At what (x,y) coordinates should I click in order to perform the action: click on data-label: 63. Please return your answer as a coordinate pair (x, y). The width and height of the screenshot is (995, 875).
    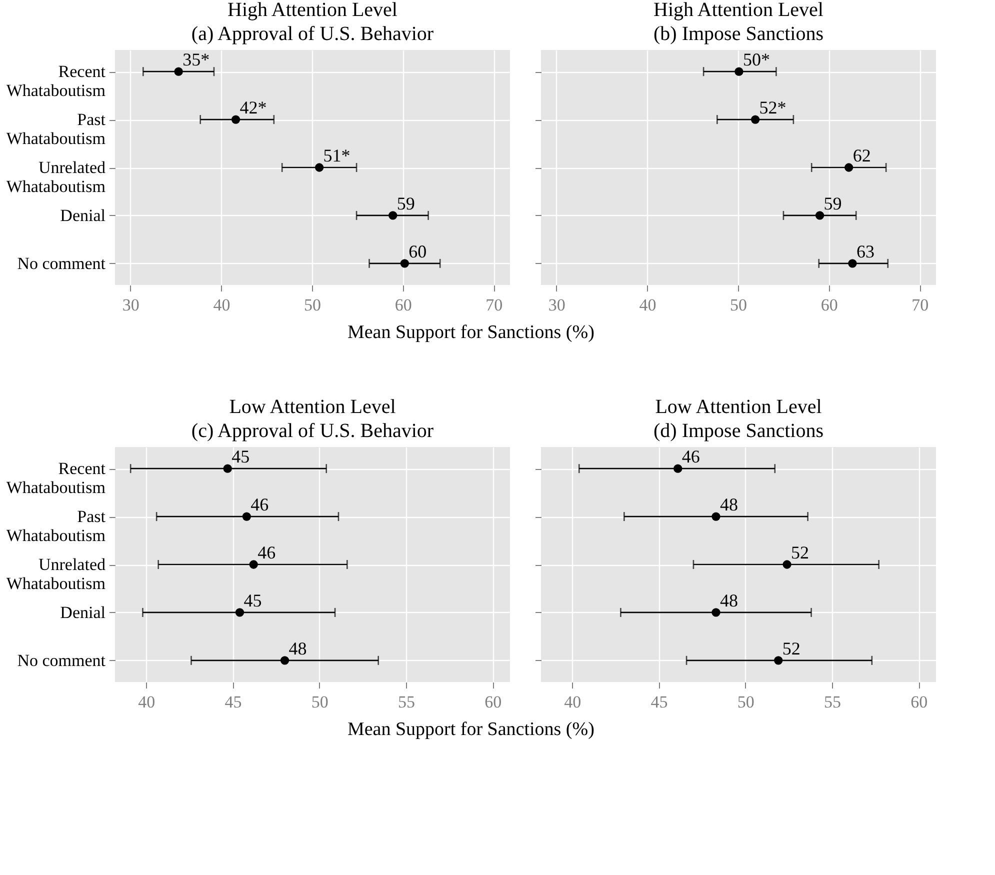
    Looking at the image, I should click on (865, 251).